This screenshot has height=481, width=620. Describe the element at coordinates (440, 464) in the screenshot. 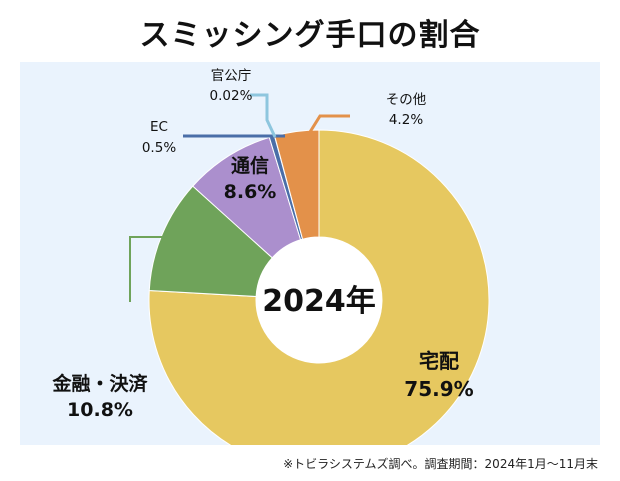

I see `footnote: ※トビラシステムズ調べ。調査期間：2024年1月〜11月末` at that location.